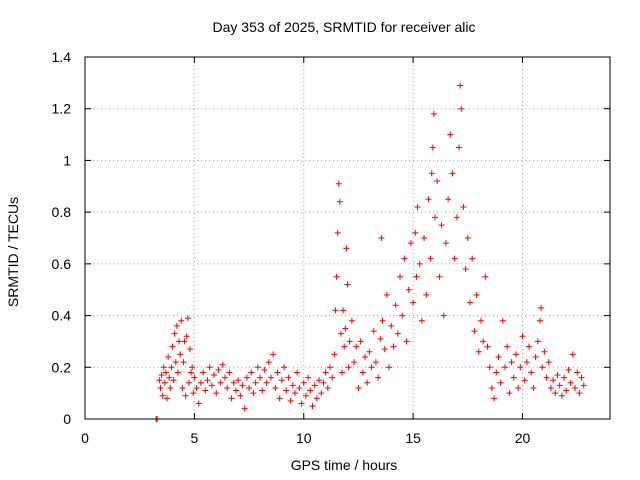  What do you see at coordinates (62, 109) in the screenshot?
I see `y-tick-label: 1.2` at bounding box center [62, 109].